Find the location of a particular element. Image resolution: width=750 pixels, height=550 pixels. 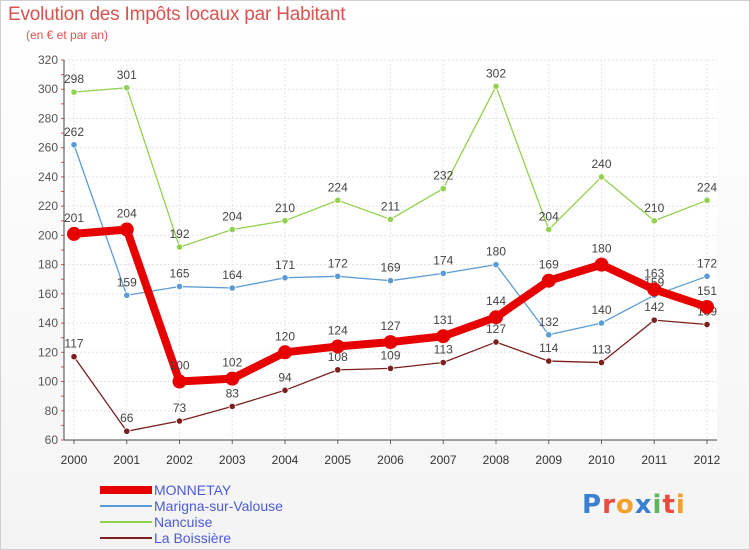

data-label-nancuise: 301 is located at coordinates (127, 75).